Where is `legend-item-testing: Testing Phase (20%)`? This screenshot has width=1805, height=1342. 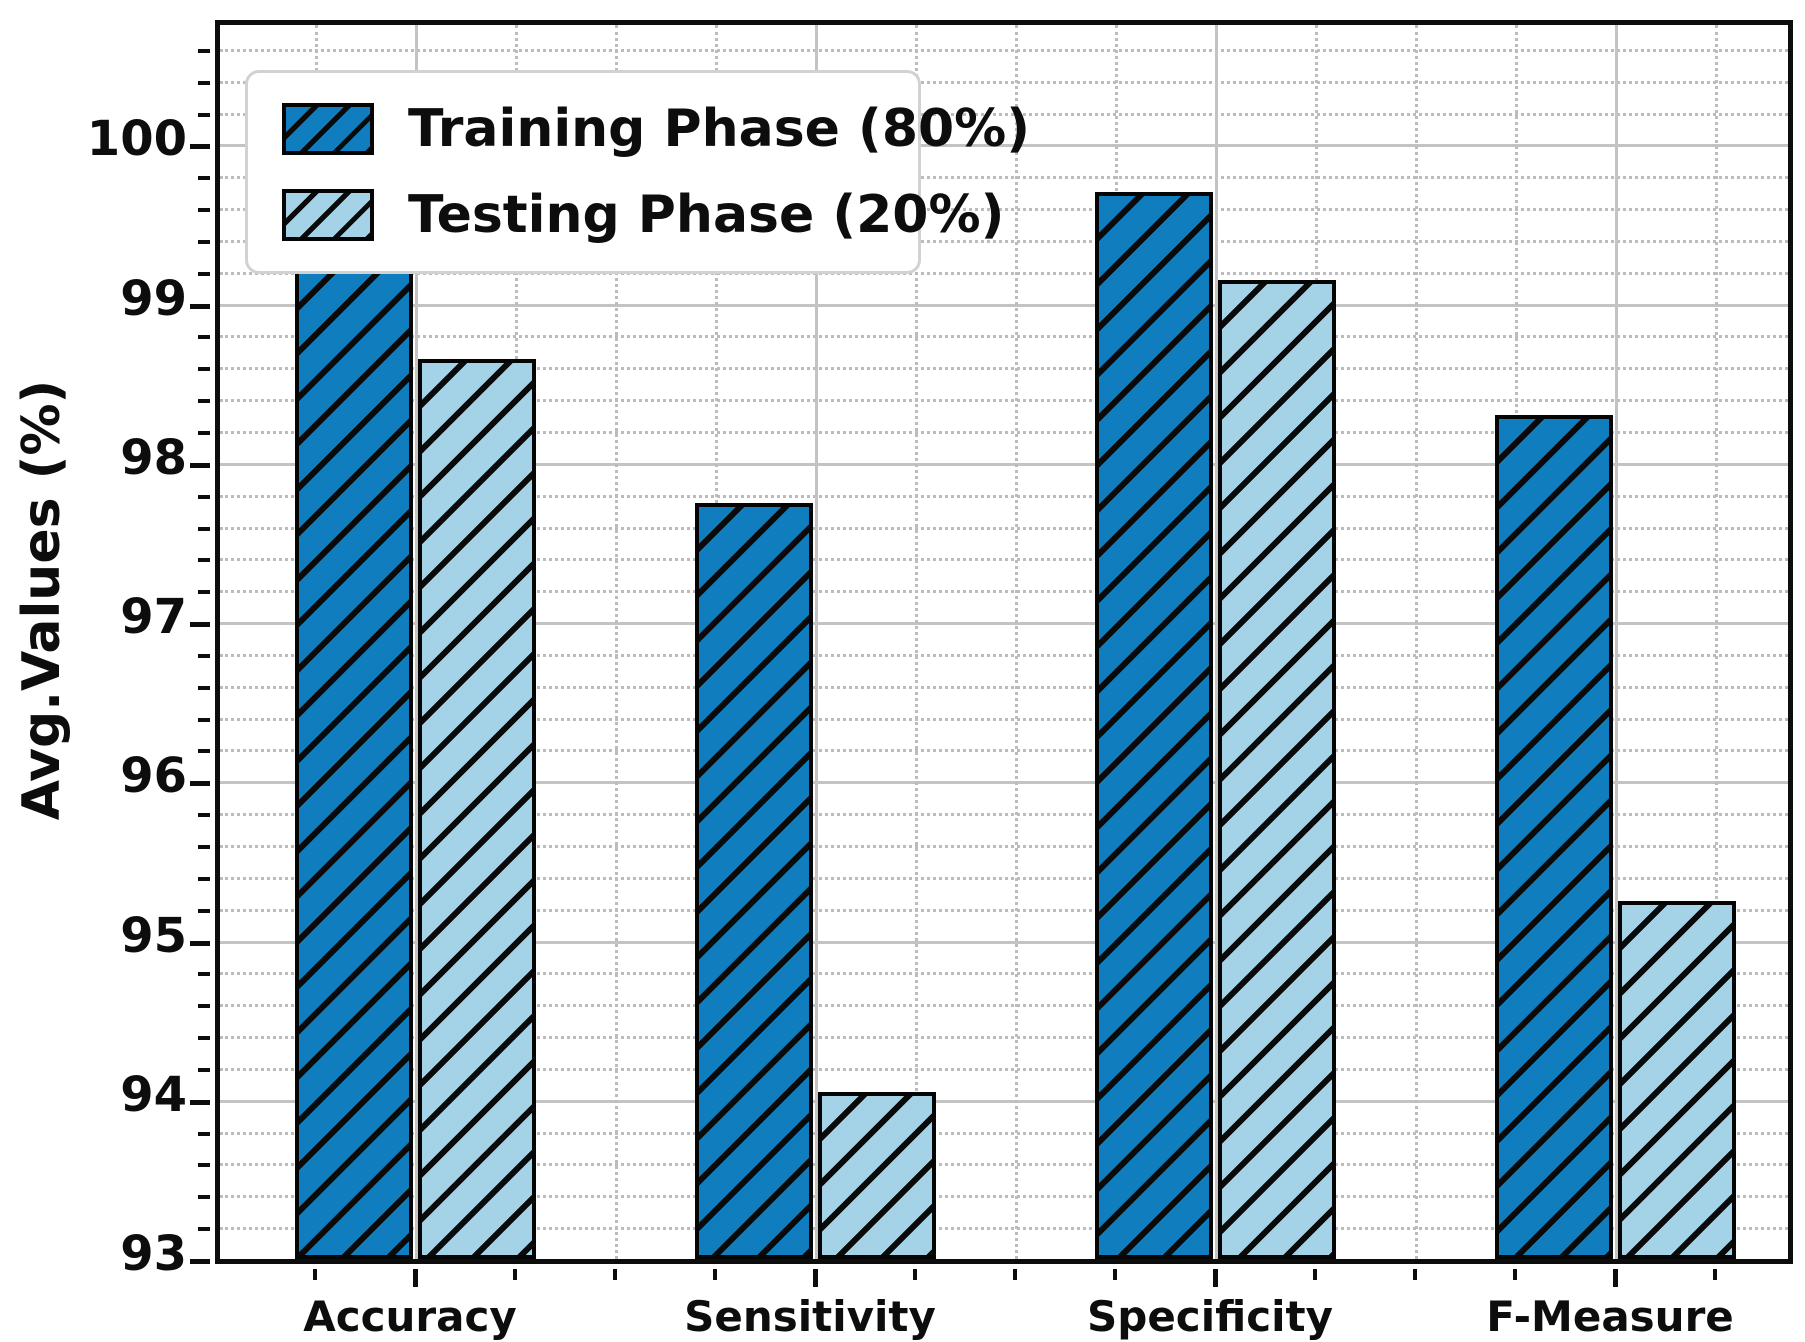
legend-item-testing: Testing Phase (20%) is located at coordinates (643, 215).